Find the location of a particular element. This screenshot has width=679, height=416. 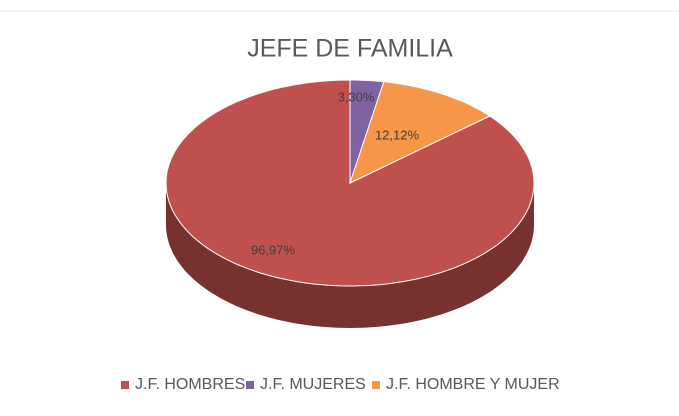

pie-slice is located at coordinates (420, 132).